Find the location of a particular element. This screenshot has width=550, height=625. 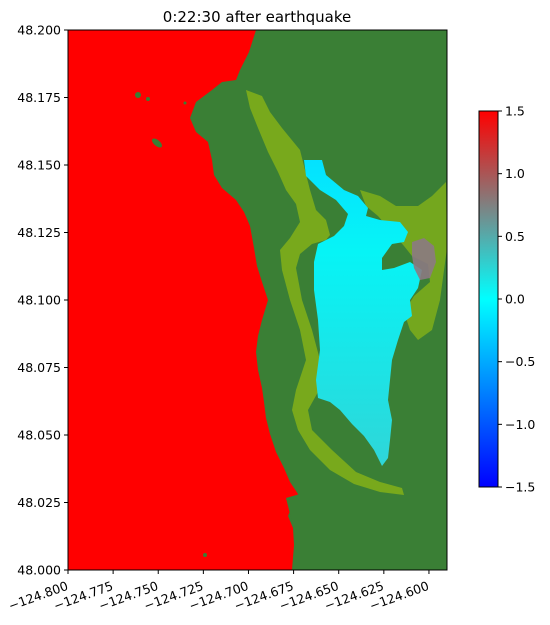

y-tick-label: 48.000 is located at coordinates (39, 570).